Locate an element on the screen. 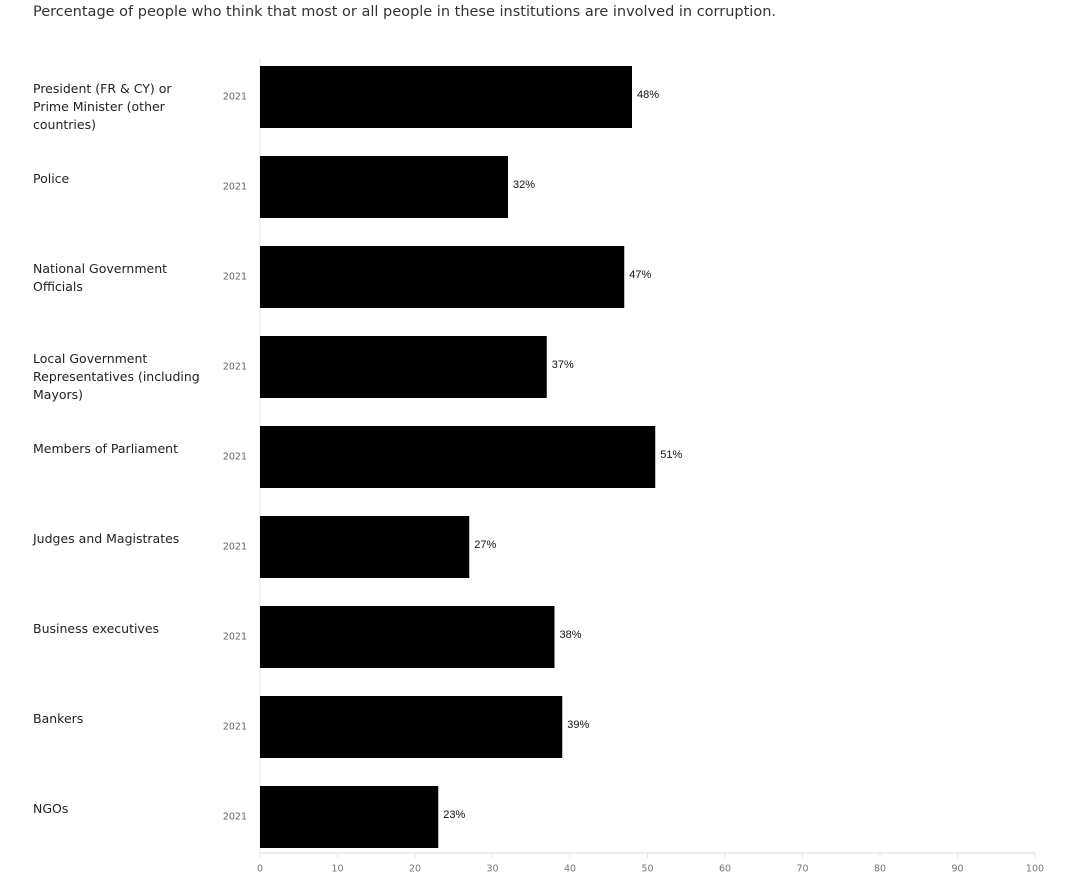 The image size is (1070, 892). x-tick-label: 20 is located at coordinates (415, 869).